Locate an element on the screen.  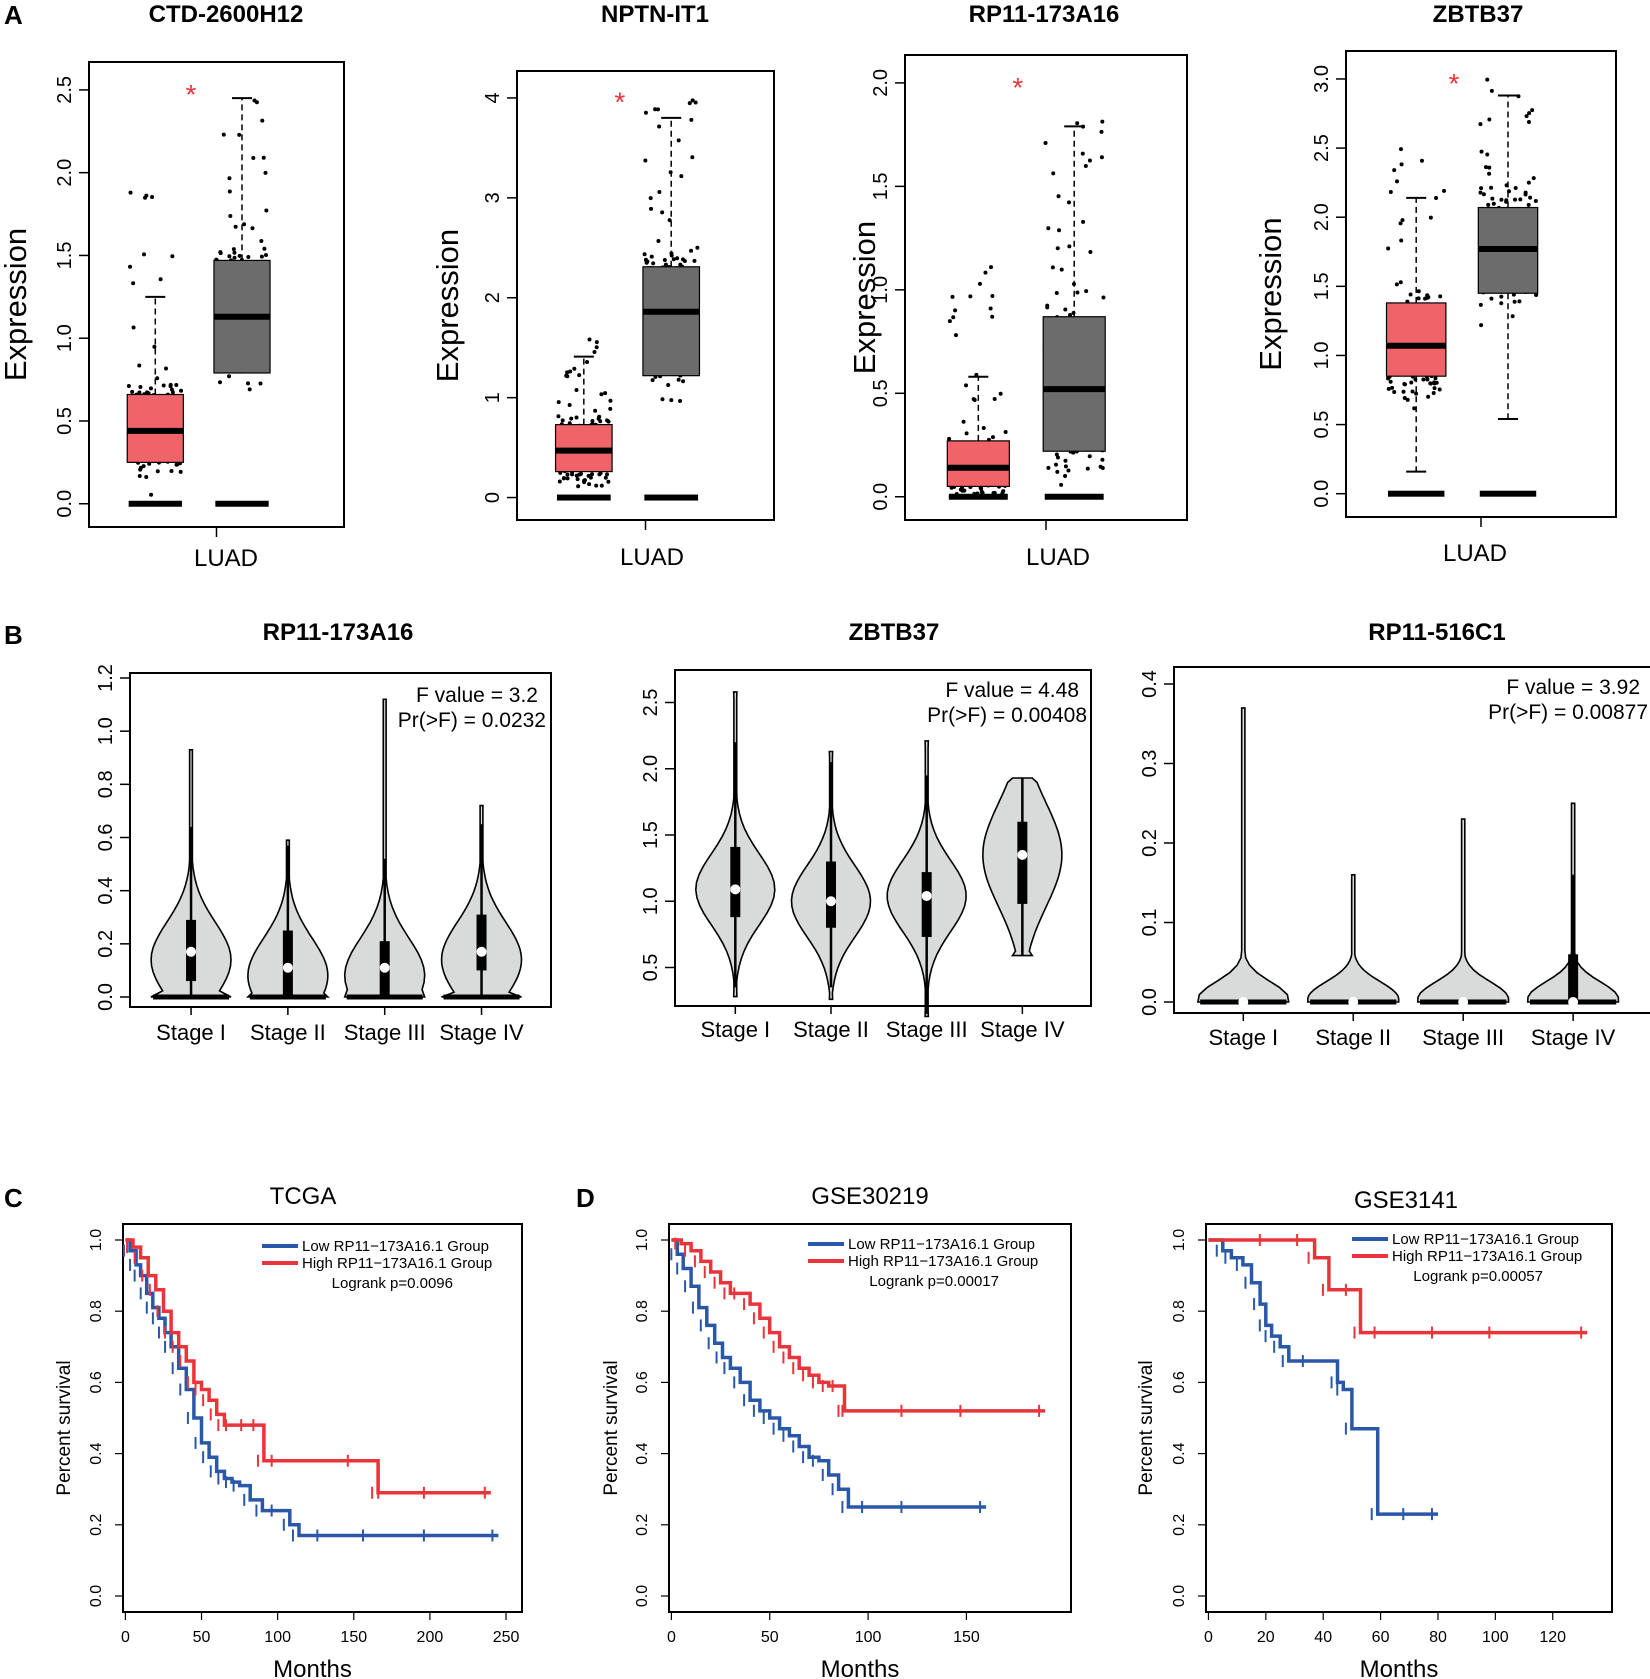
violin-ytick-label: 0.6 is located at coordinates (106, 838).